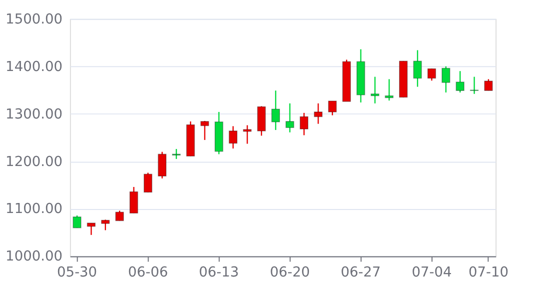 Image resolution: width=533 pixels, height=293 pixels. Describe the element at coordinates (77, 272) in the screenshot. I see `x-tick-label: 05-30` at that location.